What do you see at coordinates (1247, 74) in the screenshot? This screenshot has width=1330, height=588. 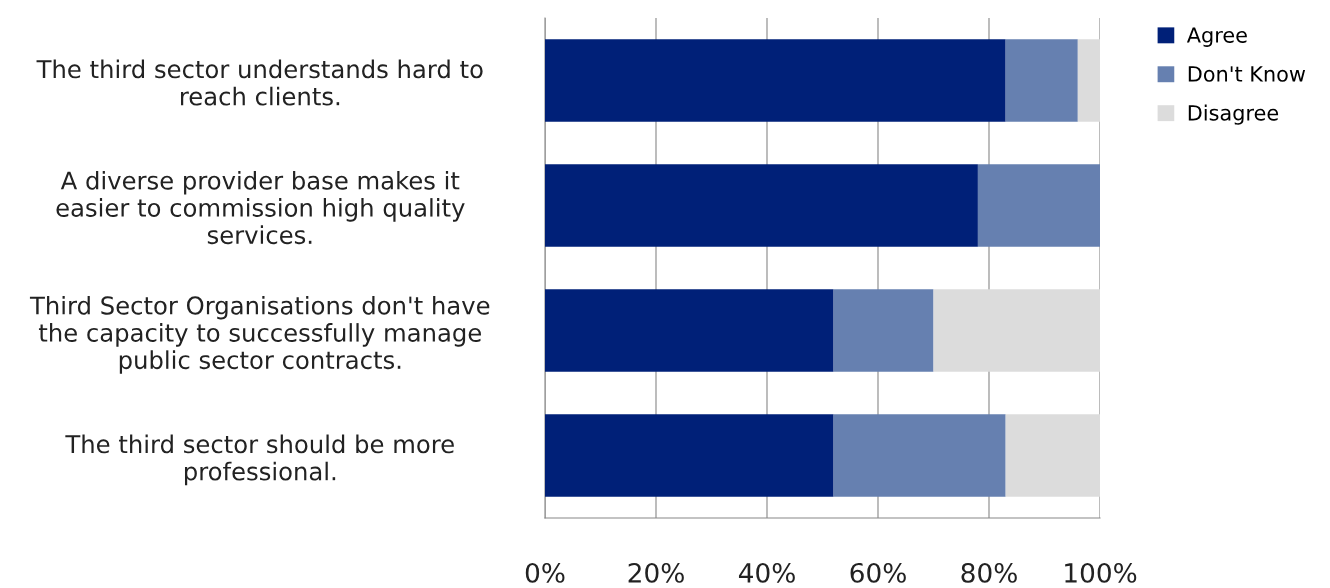 I see `legend-label: Don't Know` at bounding box center [1247, 74].